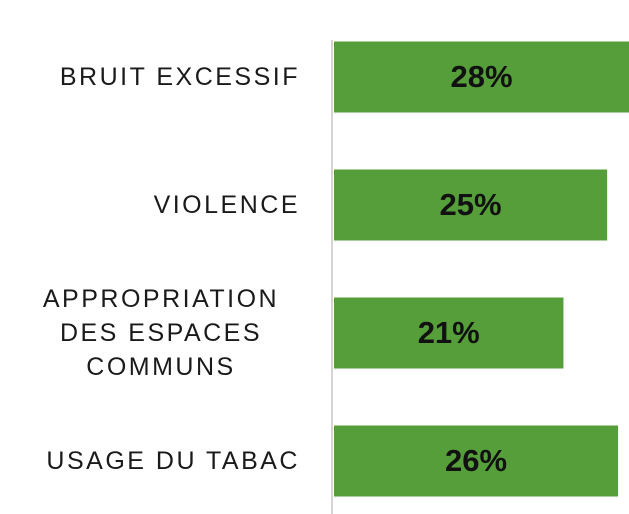 The image size is (629, 514). What do you see at coordinates (179, 77) in the screenshot?
I see `category-label: BRUIT EXCESSIF` at bounding box center [179, 77].